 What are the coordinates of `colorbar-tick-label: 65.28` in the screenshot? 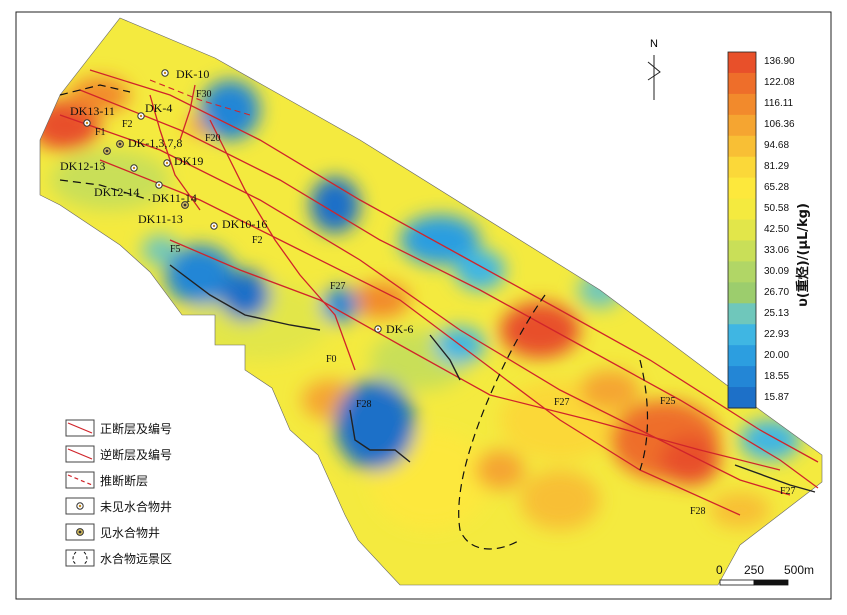 It's located at (777, 188).